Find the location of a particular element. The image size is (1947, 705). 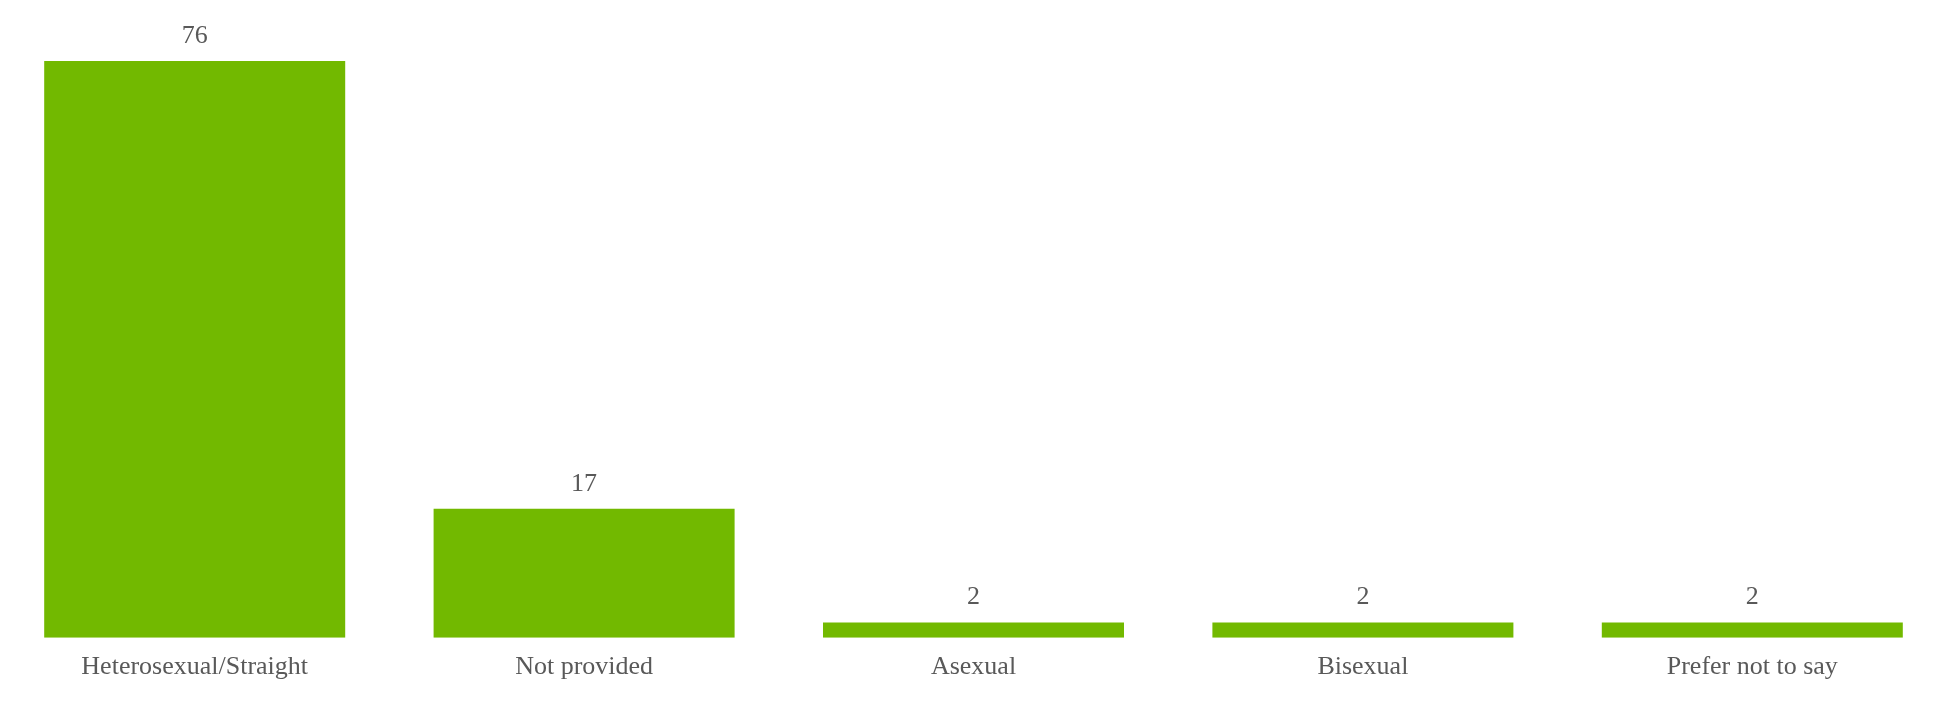

x-tick-label: Not provided is located at coordinates (584, 666).